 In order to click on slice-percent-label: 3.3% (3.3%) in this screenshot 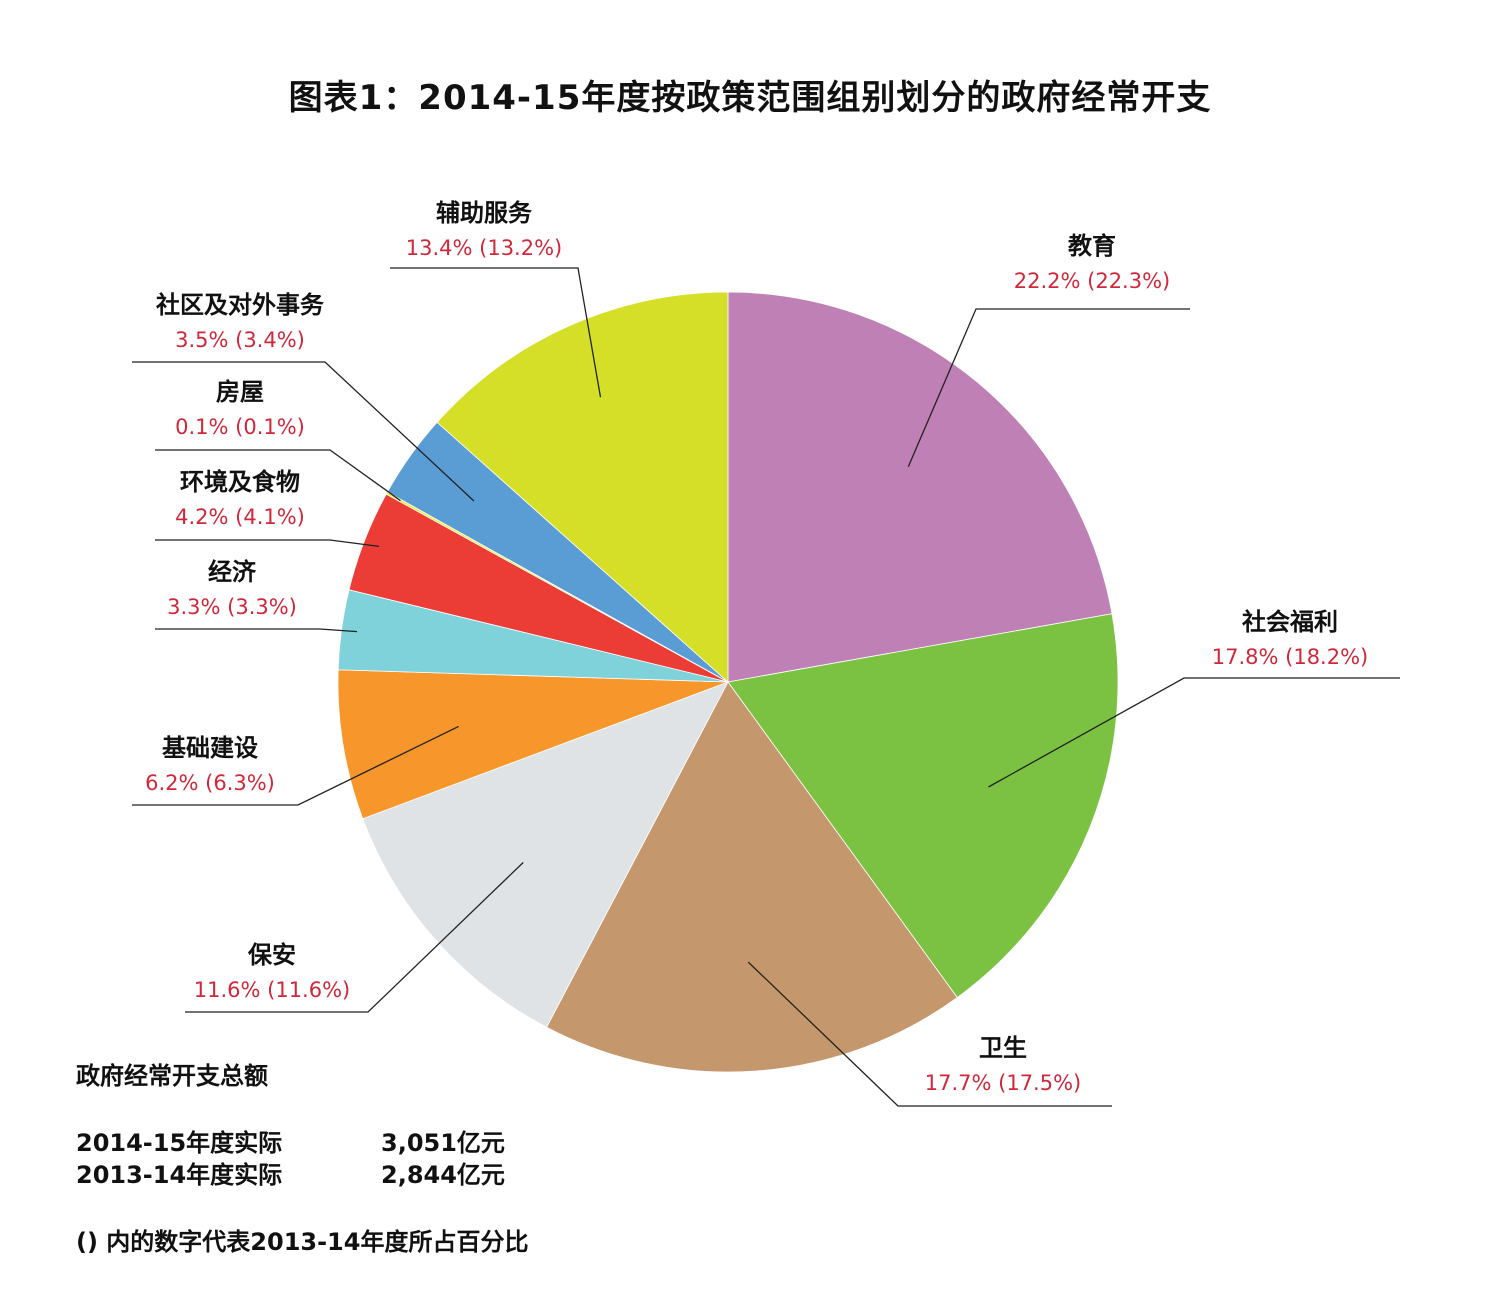, I will do `click(232, 607)`.